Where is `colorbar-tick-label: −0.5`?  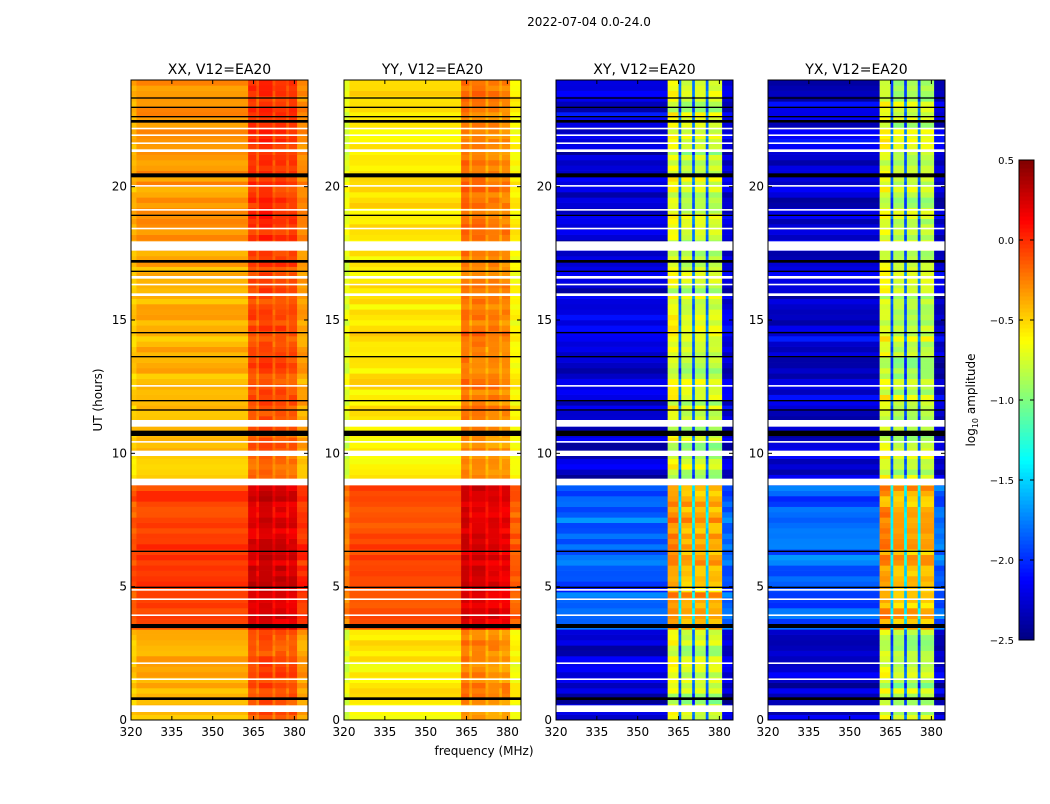
colorbar-tick-label: −0.5 is located at coordinates (1002, 321).